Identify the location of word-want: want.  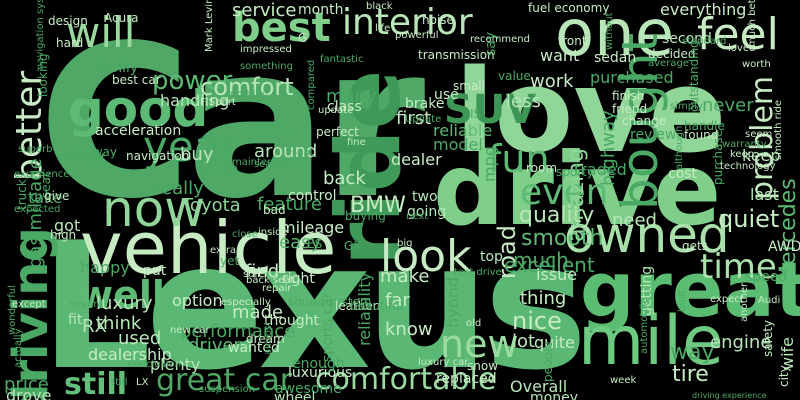
(560, 55).